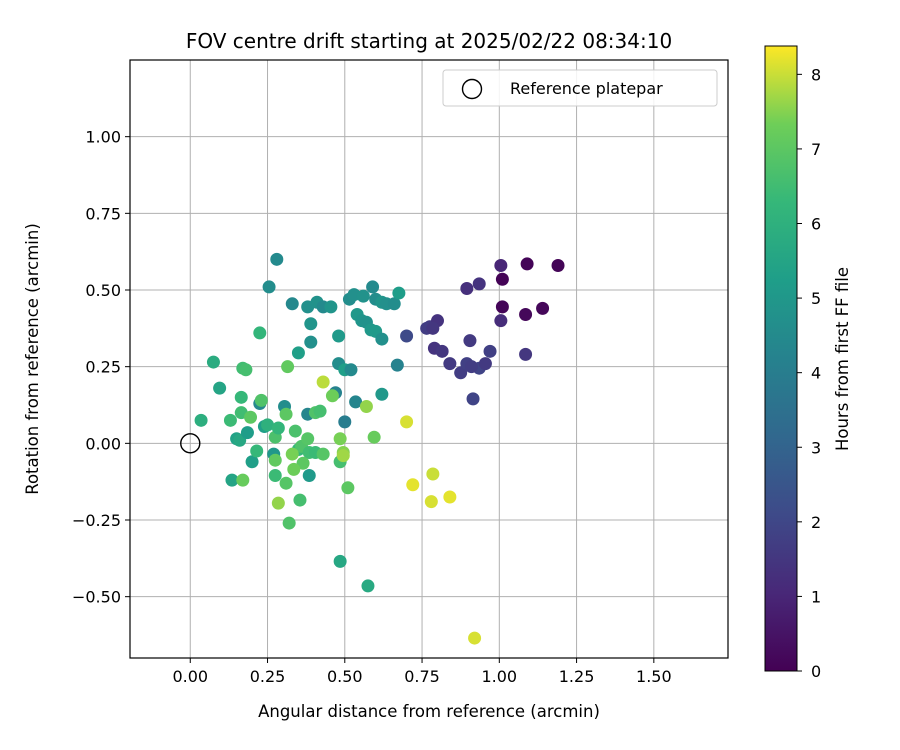 Image resolution: width=900 pixels, height=750 pixels. What do you see at coordinates (808, 363) in the screenshot?
I see `colorbar: 0 1 2 3 4 5 6 7 8 Hours from first FF file` at bounding box center [808, 363].